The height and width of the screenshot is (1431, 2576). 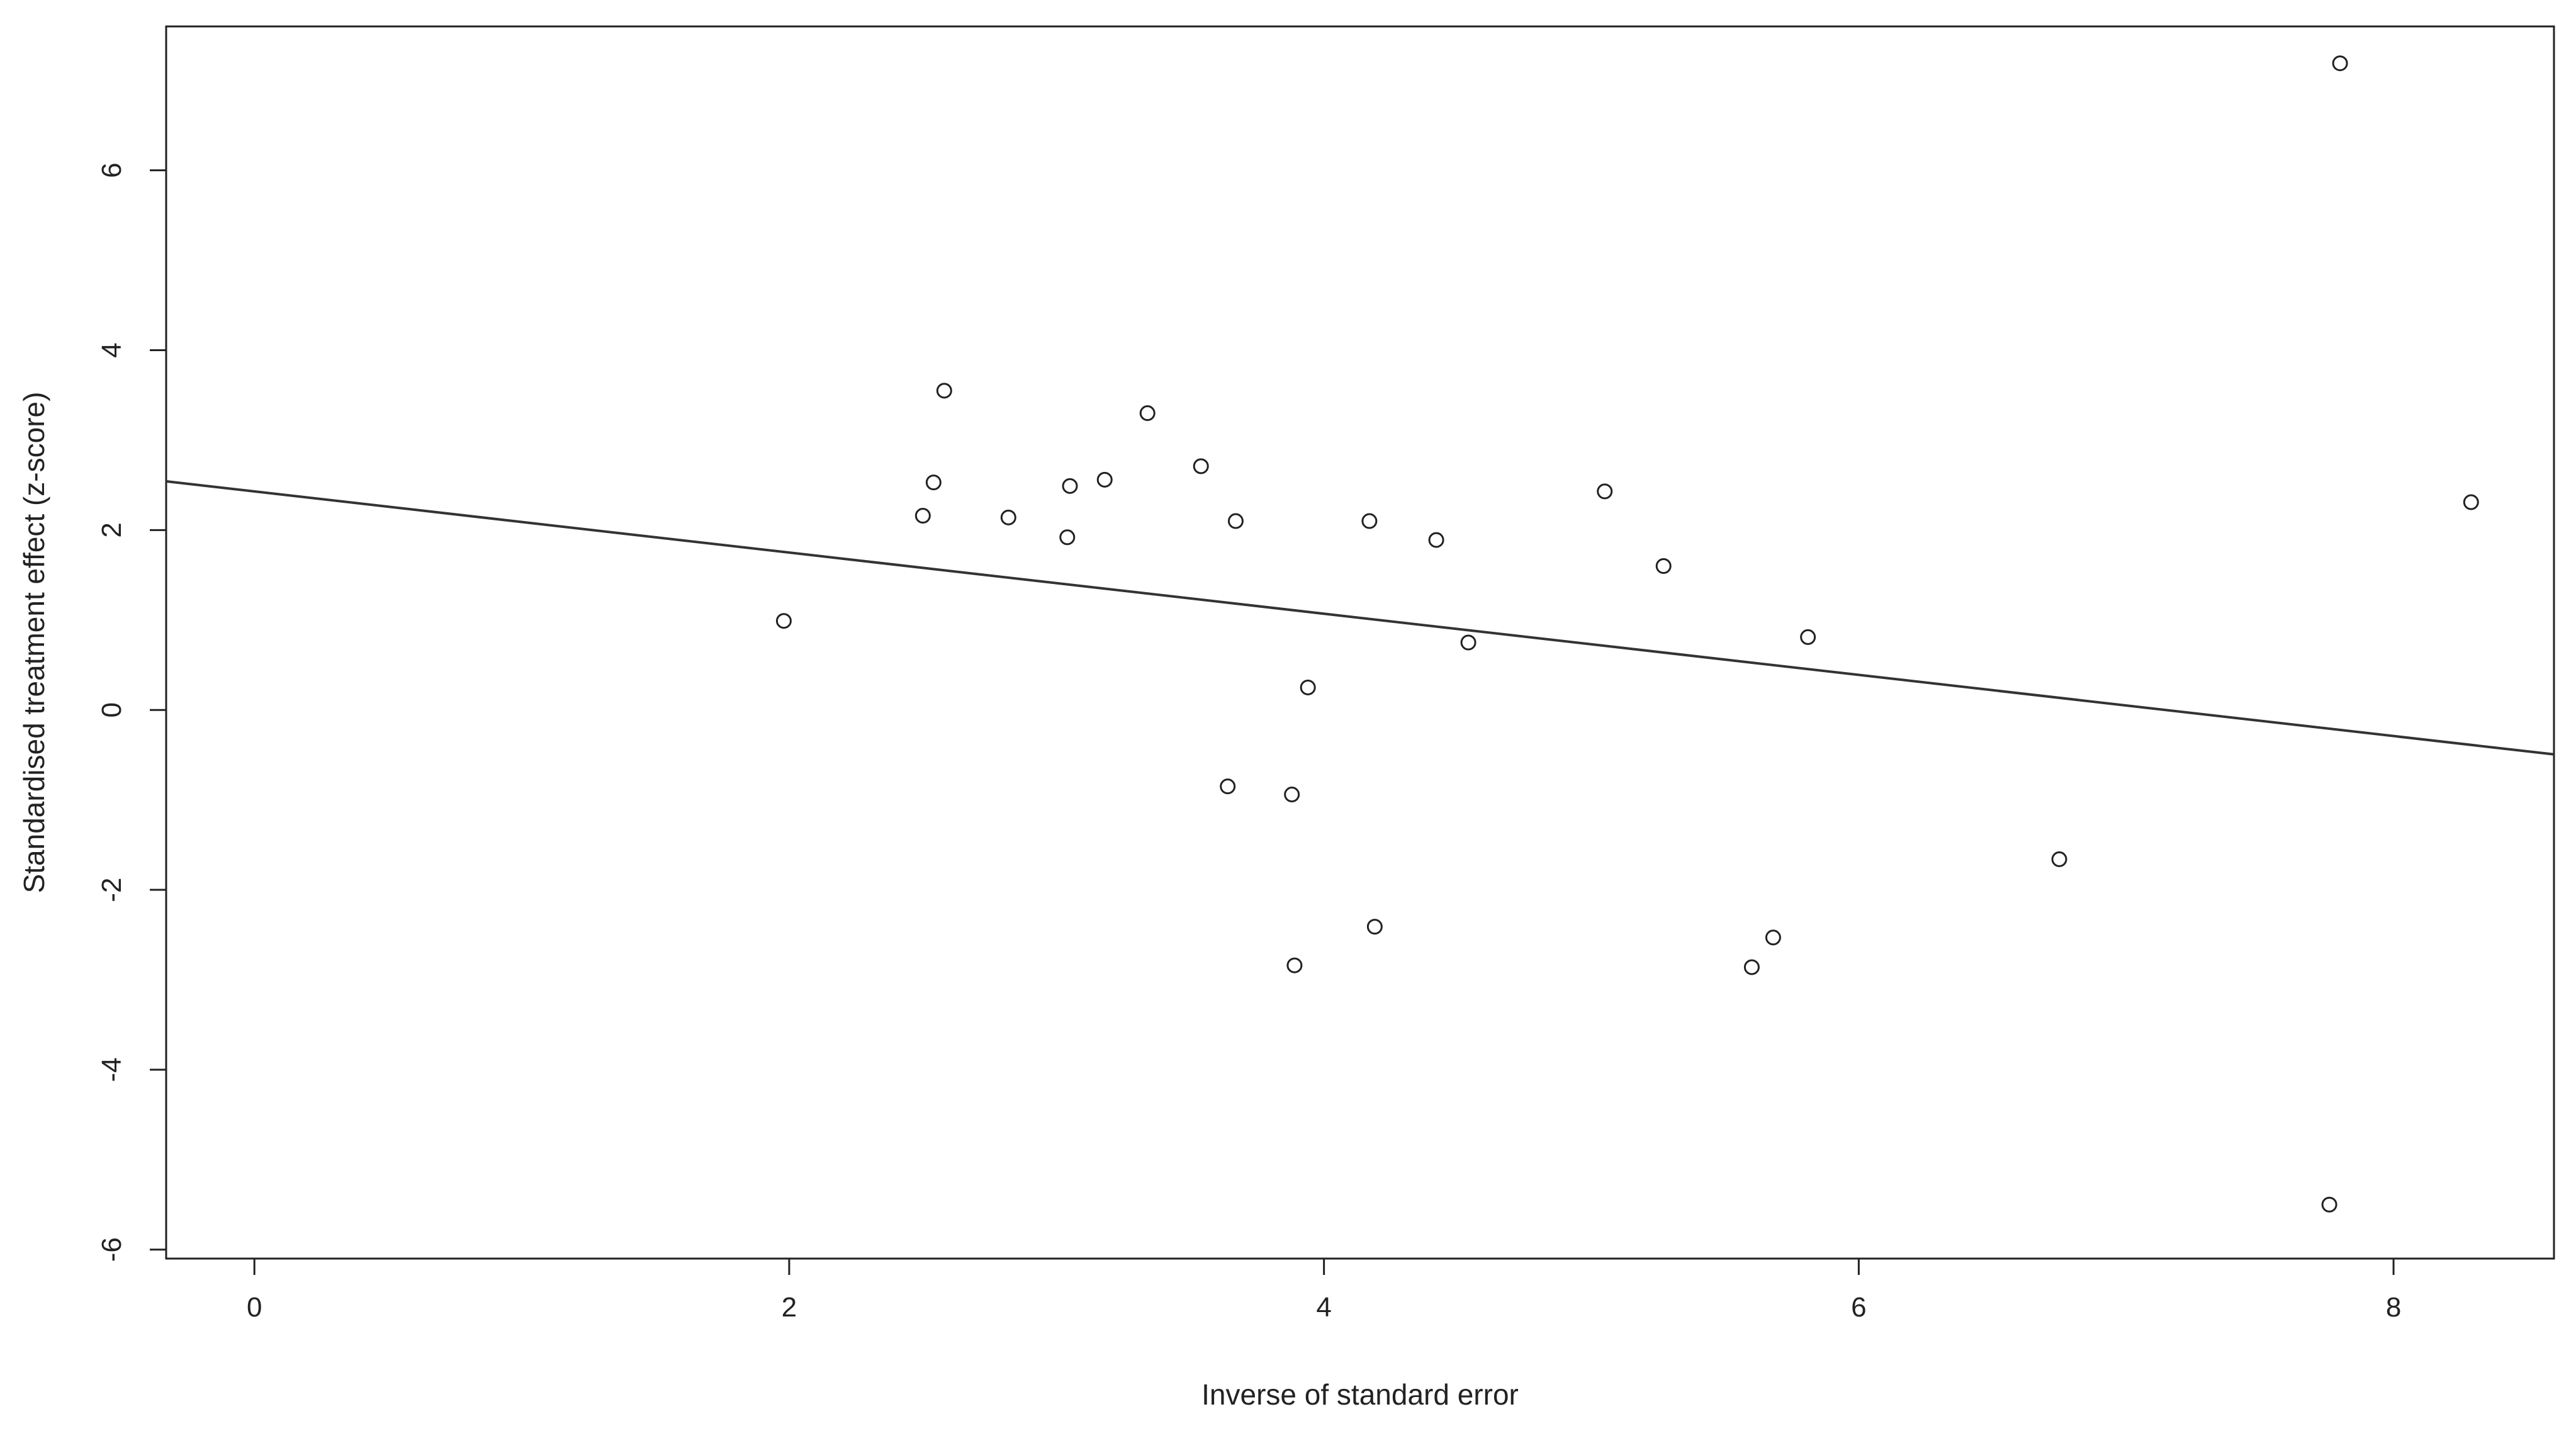 What do you see at coordinates (111, 889) in the screenshot?
I see `y-tick-label: -2` at bounding box center [111, 889].